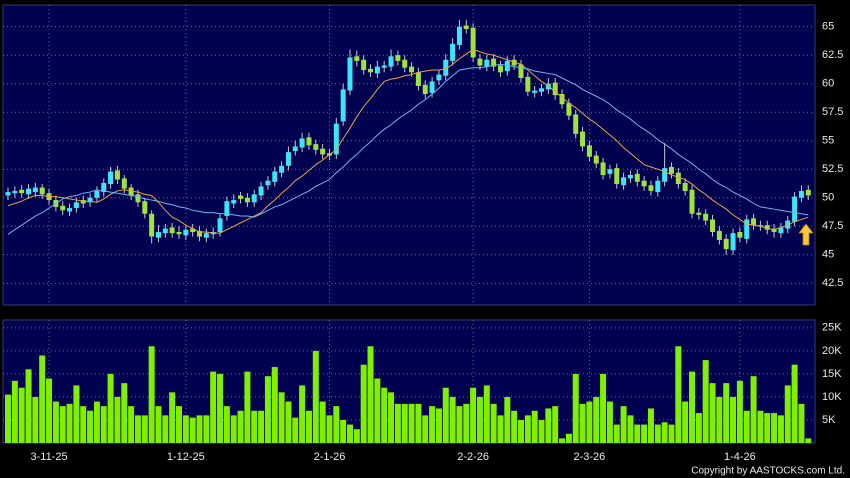 This screenshot has width=850, height=478. I want to click on y-tick-label: 5K, so click(829, 420).